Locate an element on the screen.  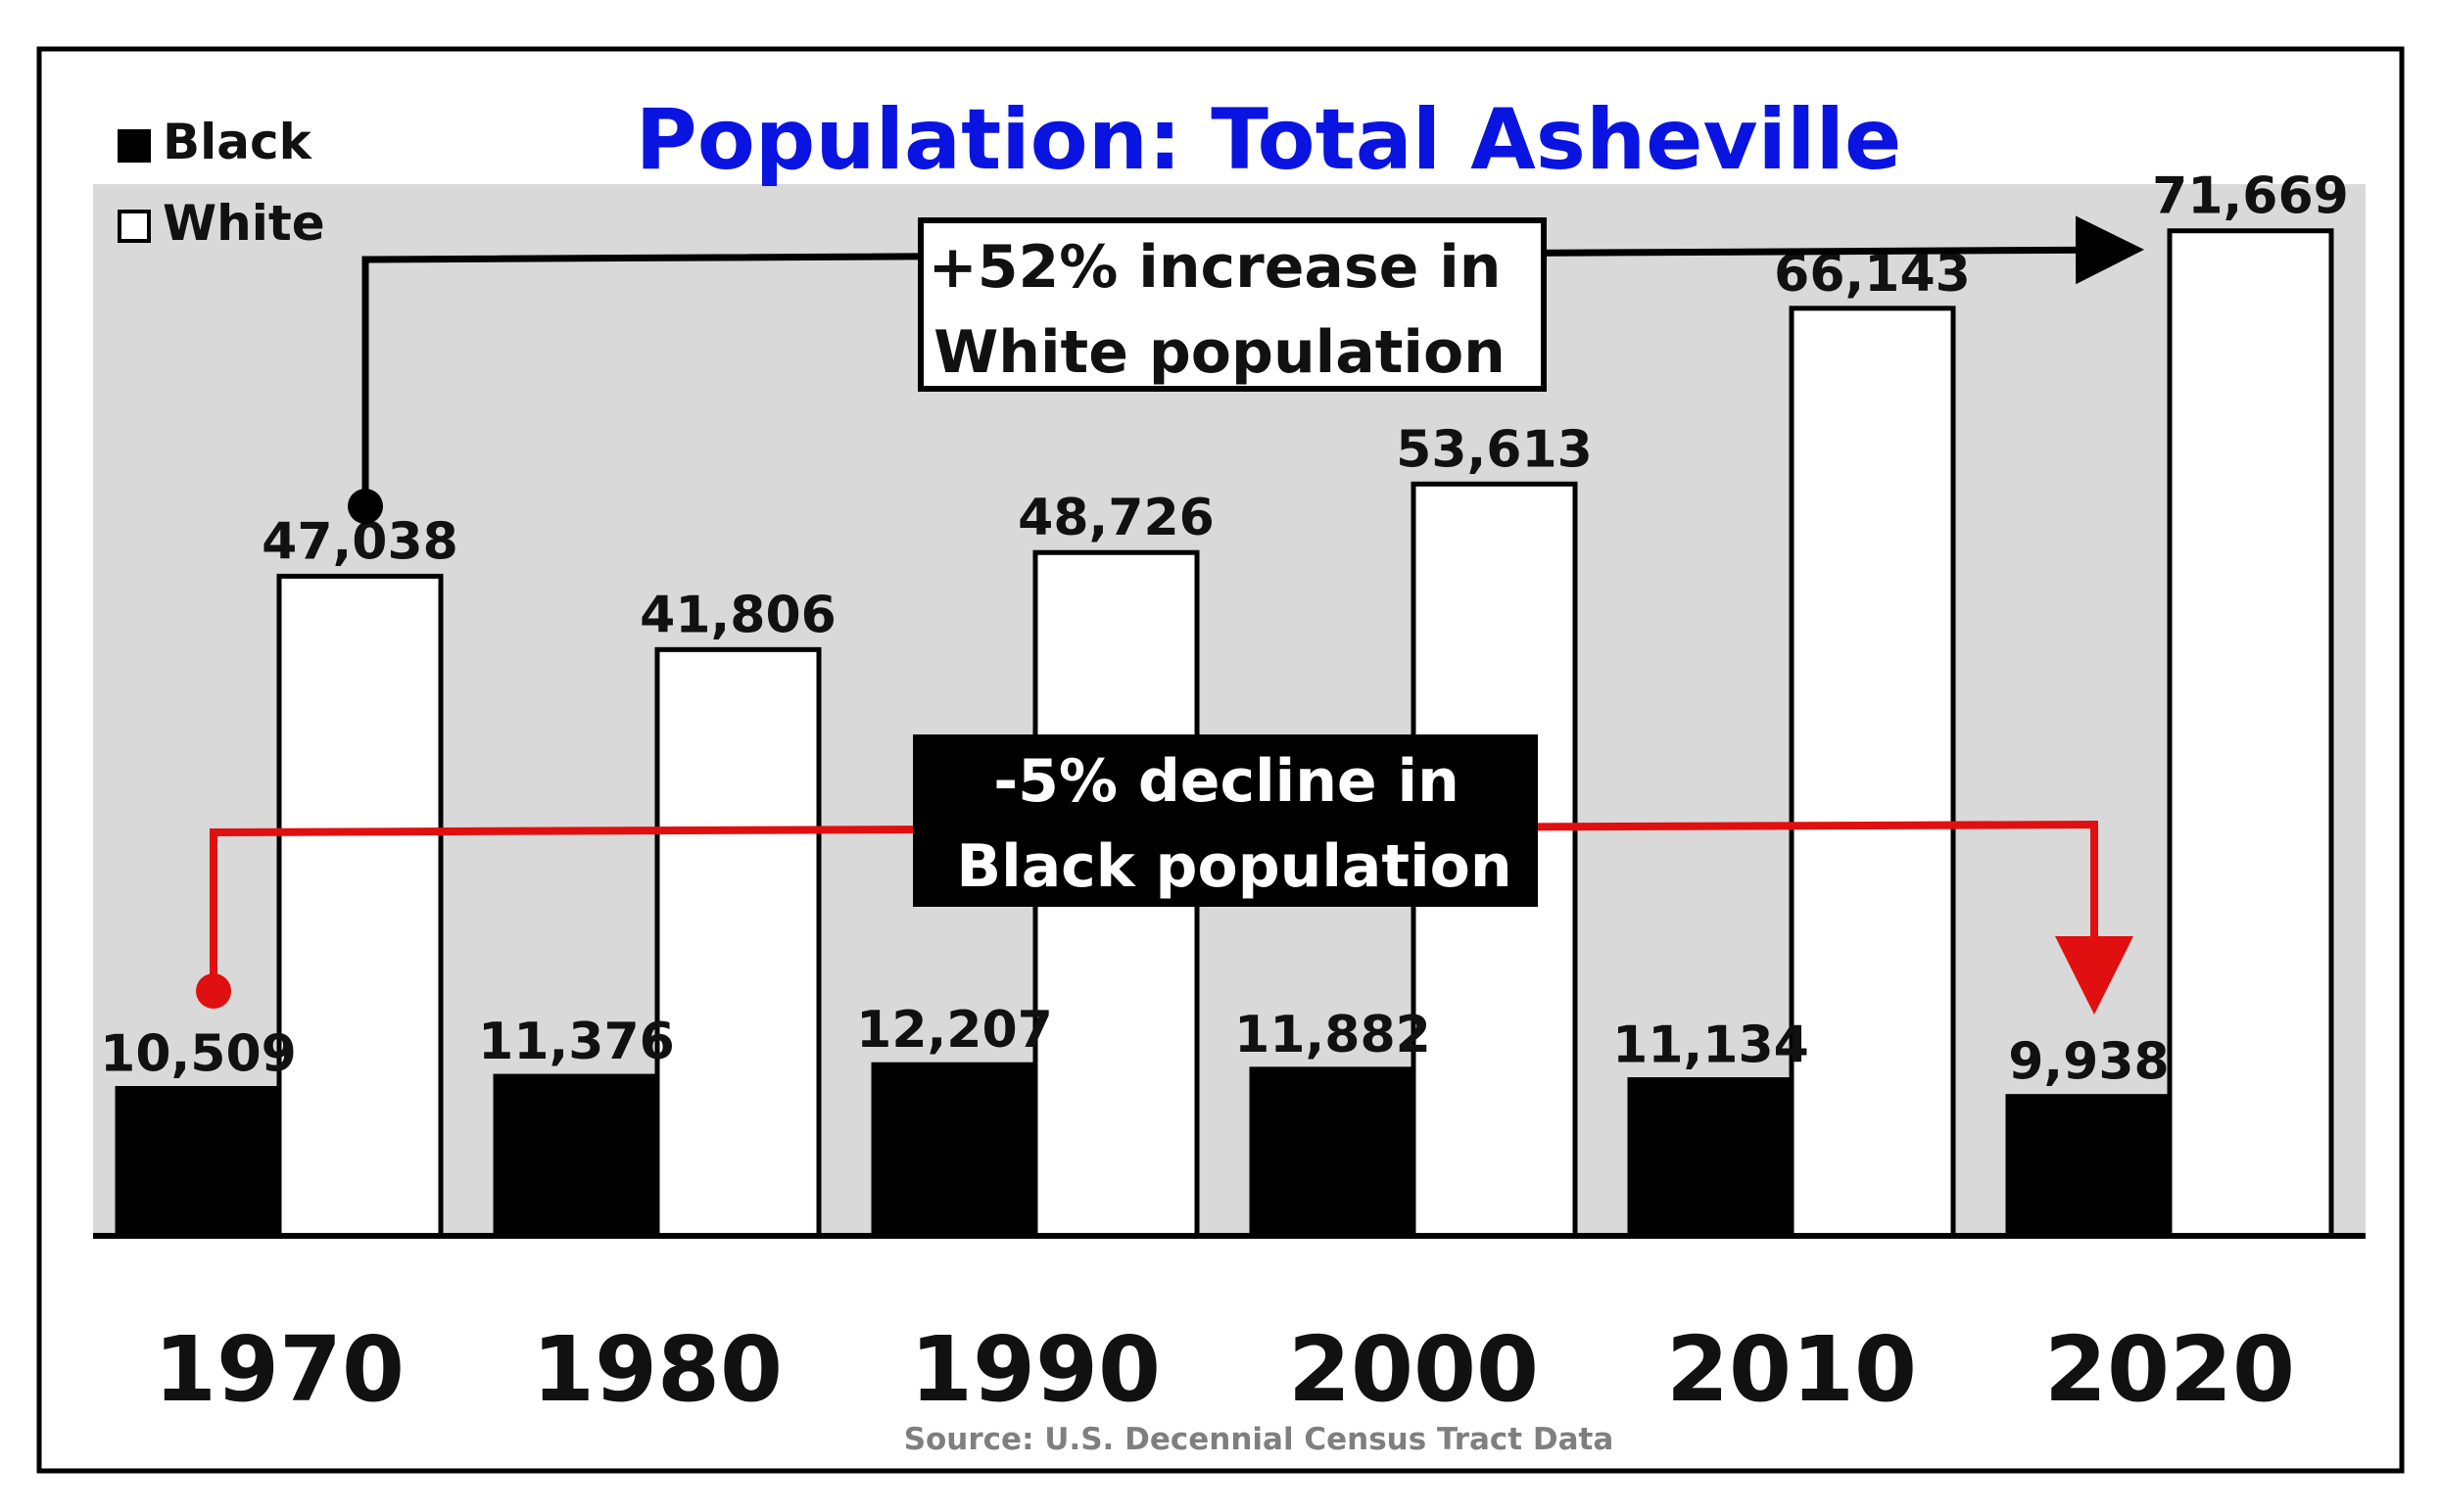
value-label-black-1970: 10,509 is located at coordinates (198, 1054).